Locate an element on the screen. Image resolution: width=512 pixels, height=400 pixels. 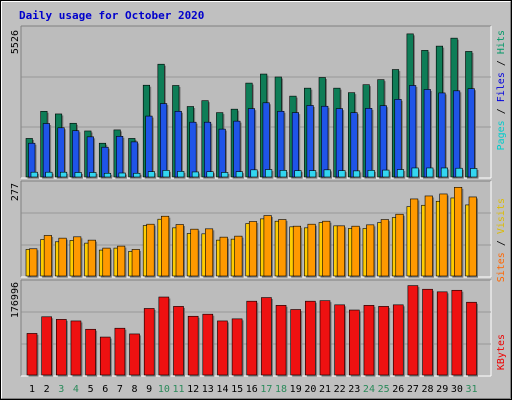
hits-ymax-label: 5526 is located at coordinates (15, 42).